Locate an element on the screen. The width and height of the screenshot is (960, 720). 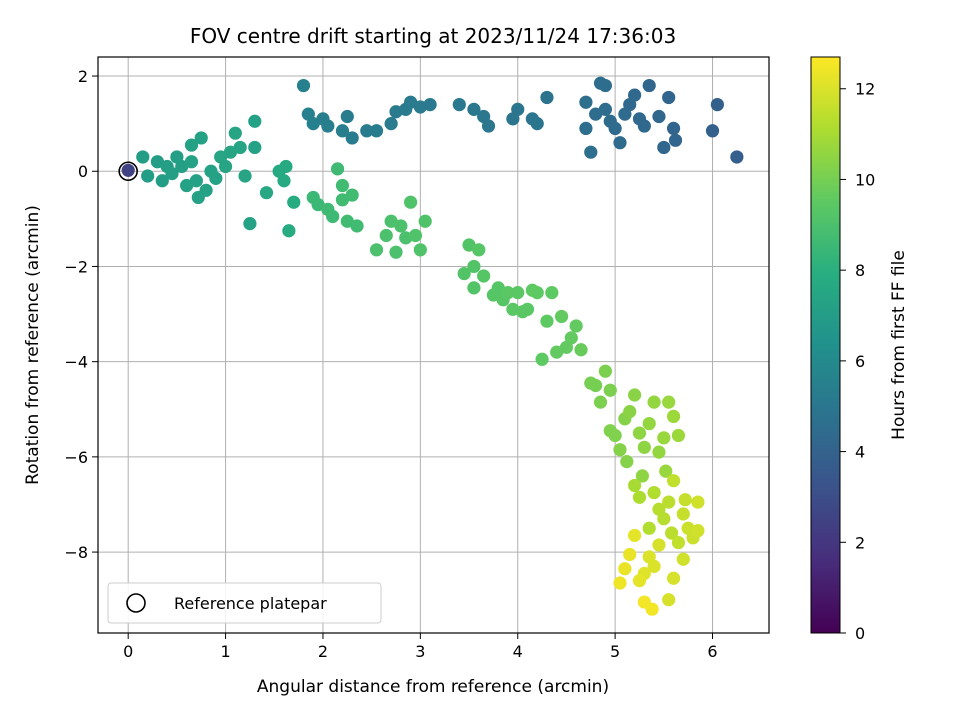
legend-label: Reference platepar is located at coordinates (250, 603).